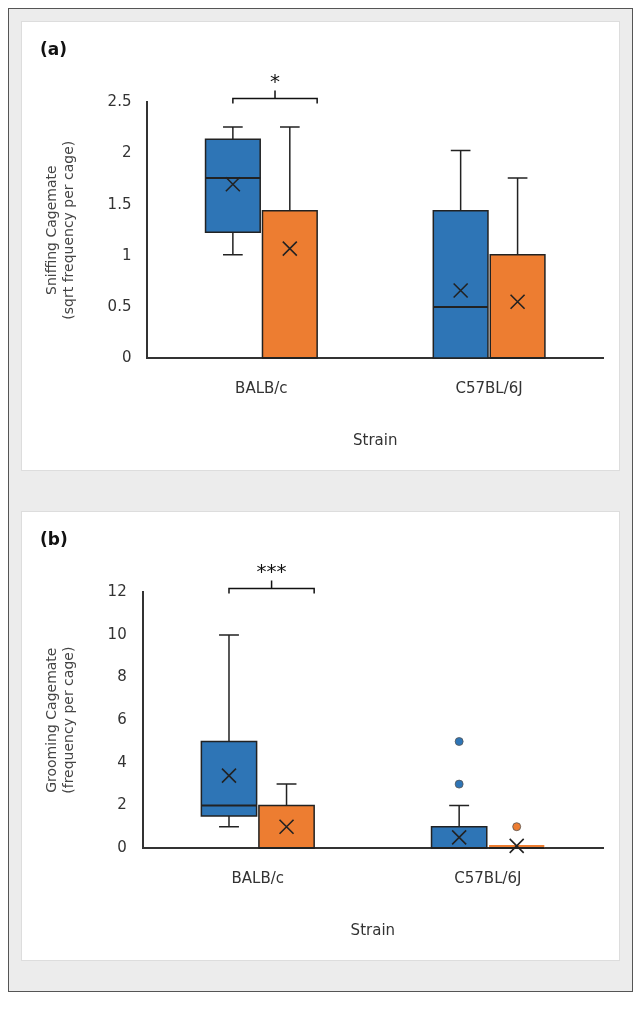 This screenshot has width=643, height=1025. What do you see at coordinates (54, 48) in the screenshot?
I see `chart-title: (a)` at bounding box center [54, 48].